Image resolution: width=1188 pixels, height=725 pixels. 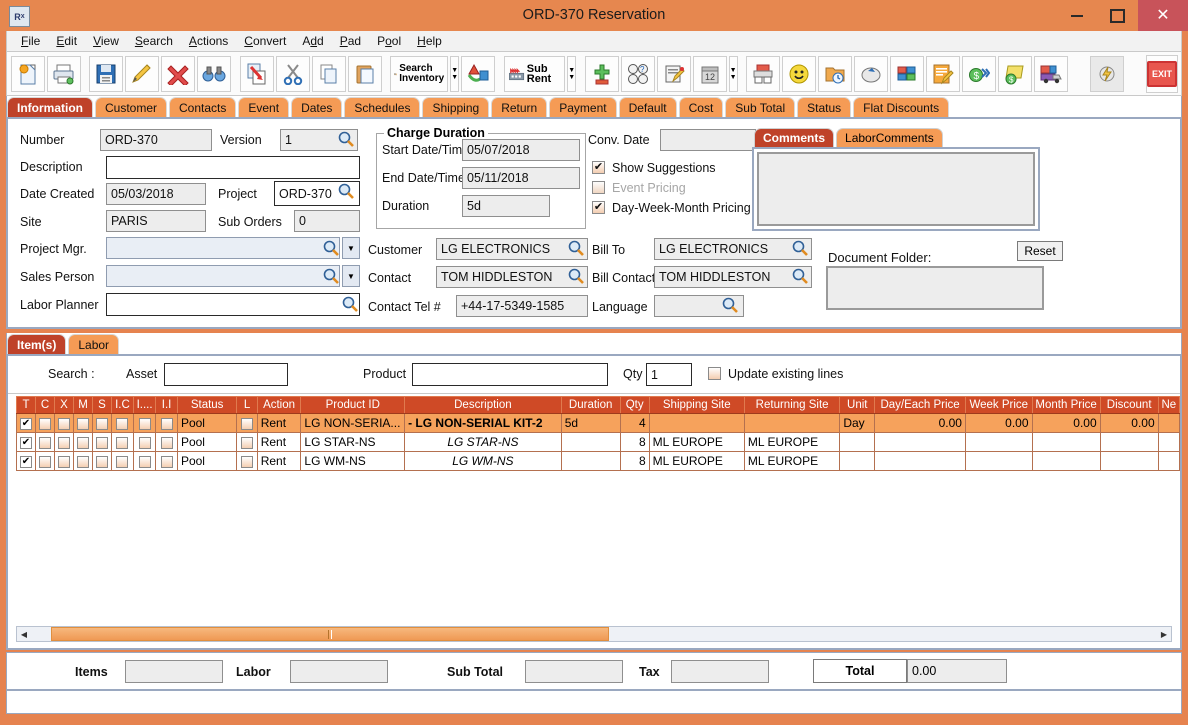 What do you see at coordinates (389, 41) in the screenshot?
I see `menu-pool: Pool` at bounding box center [389, 41].